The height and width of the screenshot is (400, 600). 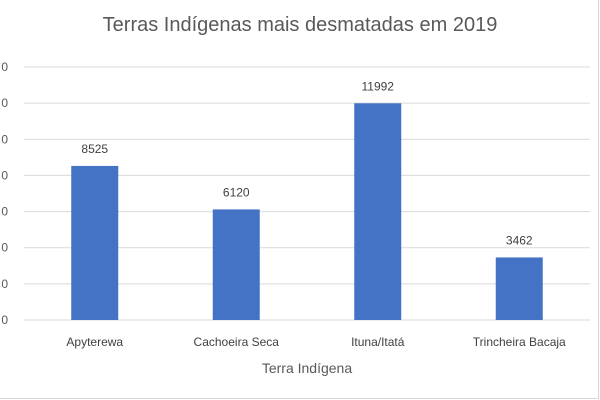 I want to click on category-label: Cachoeira Seca, so click(x=237, y=342).